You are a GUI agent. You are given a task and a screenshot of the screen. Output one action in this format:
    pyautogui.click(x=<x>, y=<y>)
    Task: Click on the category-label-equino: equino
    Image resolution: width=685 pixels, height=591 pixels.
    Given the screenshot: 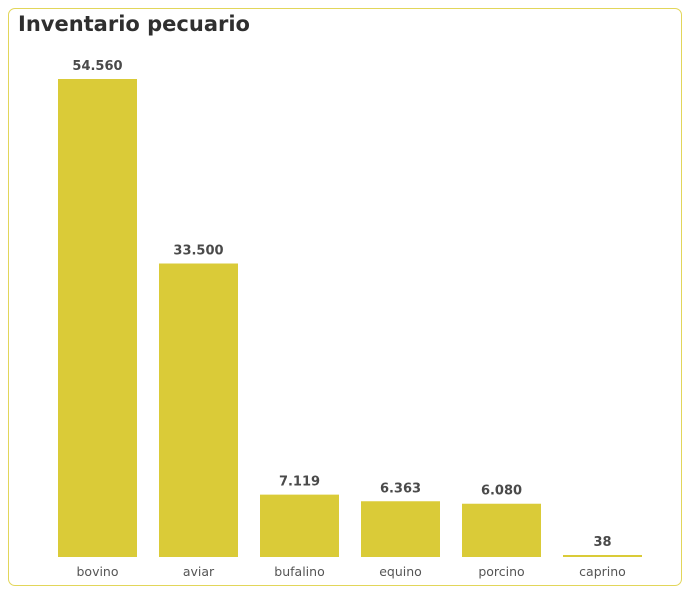 What is the action you would take?
    pyautogui.click(x=400, y=571)
    